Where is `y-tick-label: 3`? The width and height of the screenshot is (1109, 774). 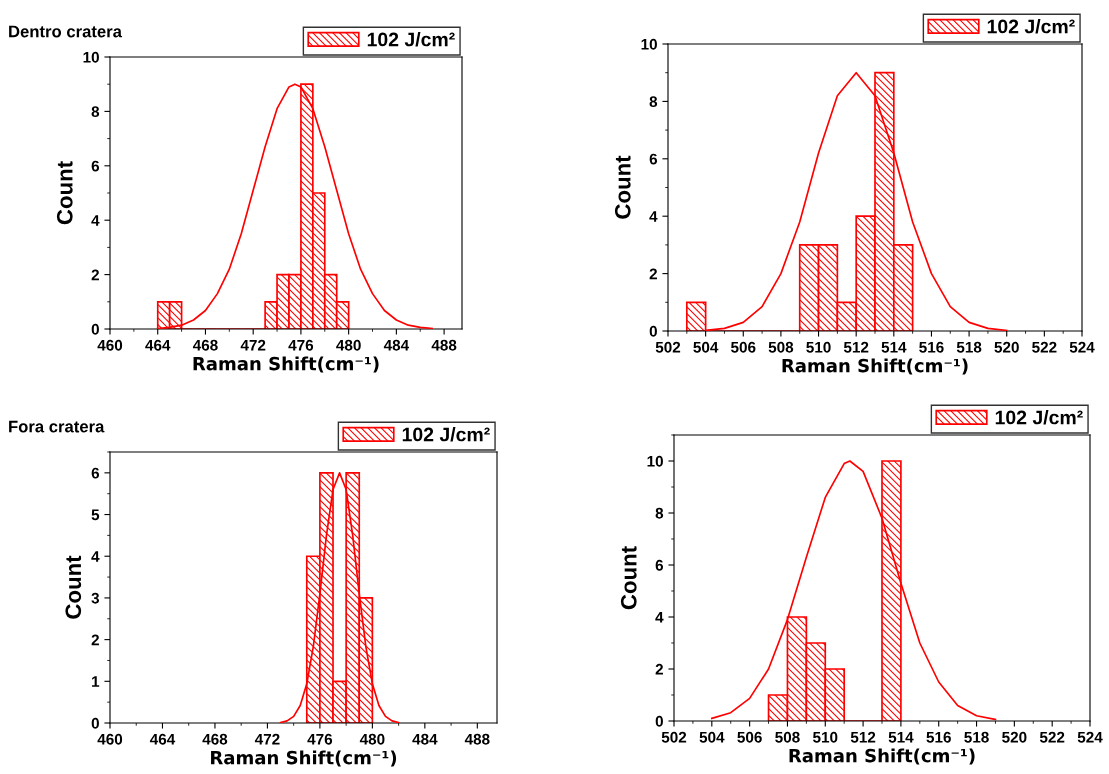
y-tick-label: 3 is located at coordinates (95, 598).